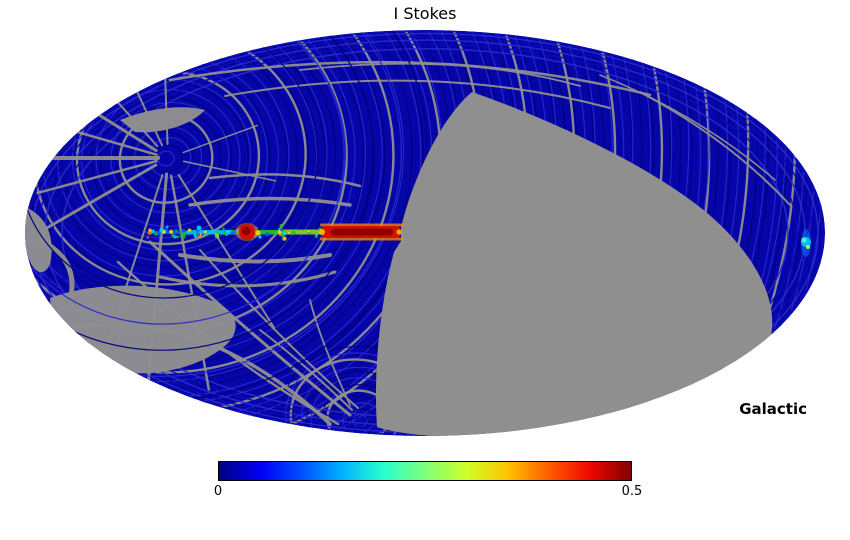  I want to click on coordinate-label: Galactic, so click(773, 409).